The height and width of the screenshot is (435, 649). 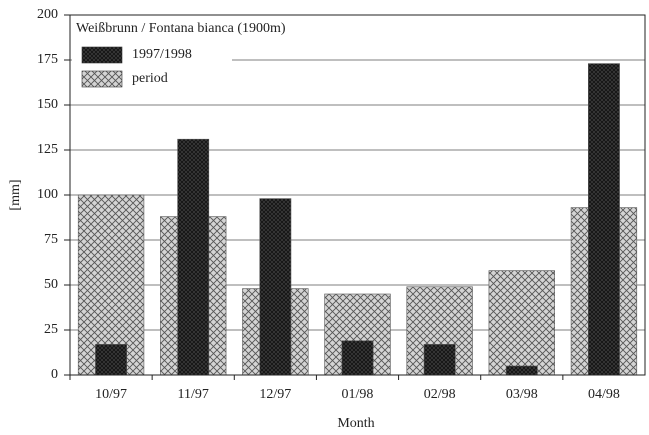 What do you see at coordinates (54, 374) in the screenshot?
I see `y-tick-label: 0` at bounding box center [54, 374].